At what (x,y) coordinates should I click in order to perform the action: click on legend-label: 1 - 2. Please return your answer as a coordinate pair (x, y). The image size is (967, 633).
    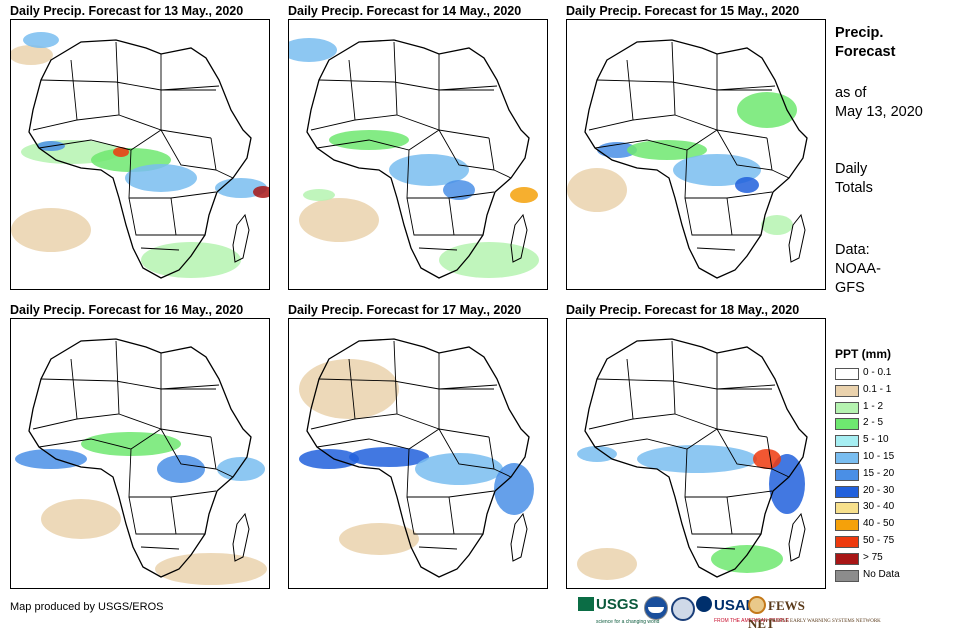
    Looking at the image, I should click on (873, 406).